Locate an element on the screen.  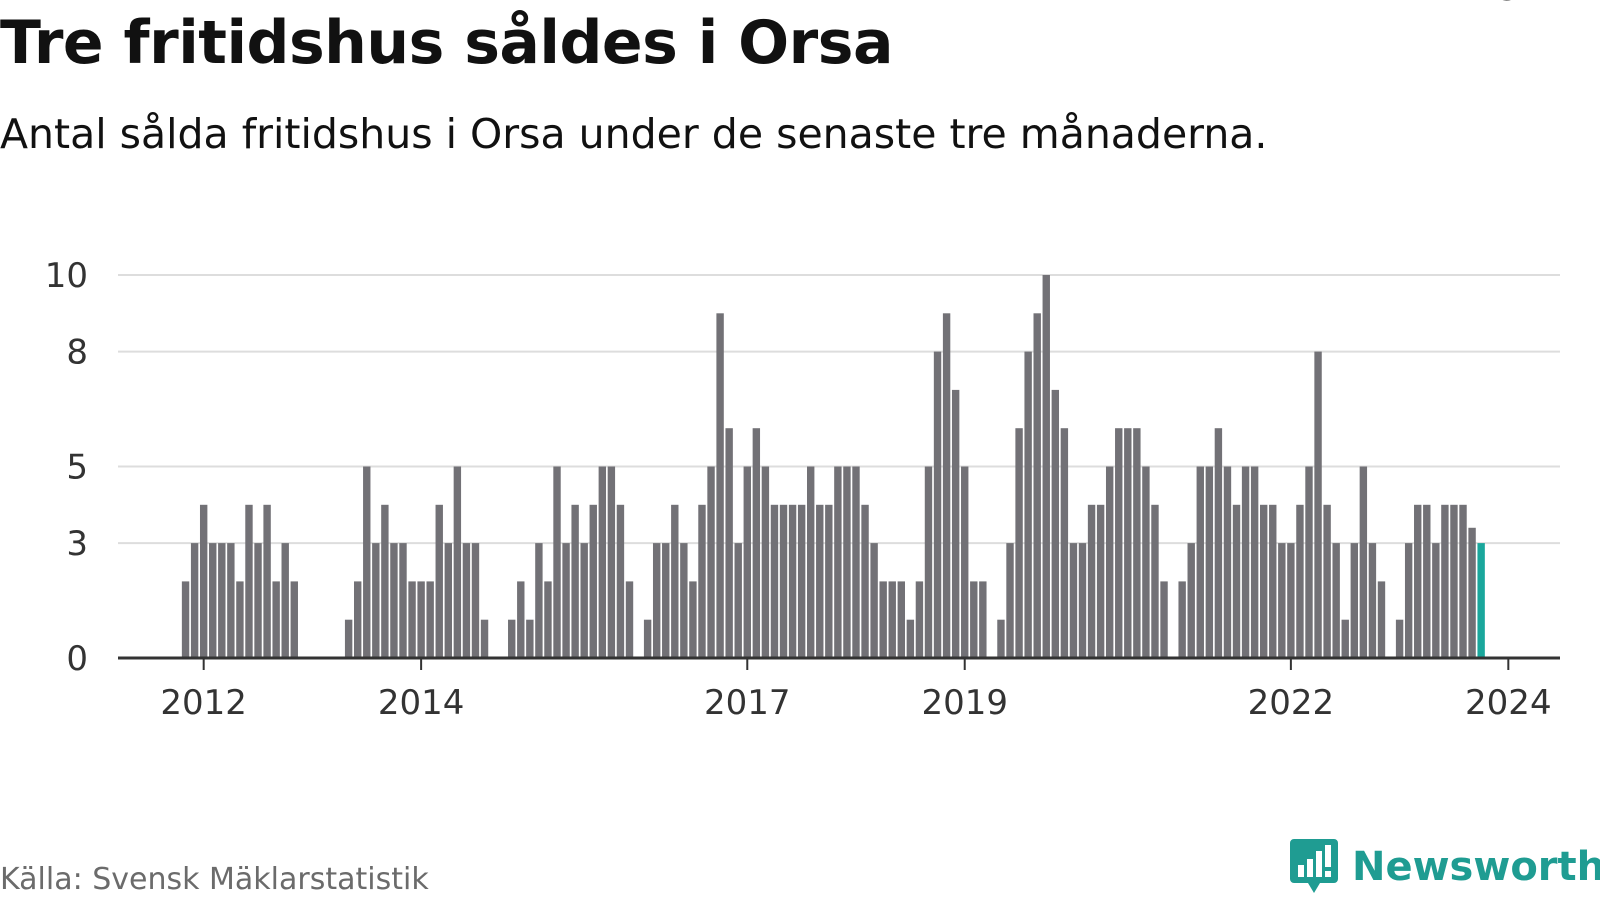
brand-logo-group: Newsworthy is located at coordinates (1445, 866).